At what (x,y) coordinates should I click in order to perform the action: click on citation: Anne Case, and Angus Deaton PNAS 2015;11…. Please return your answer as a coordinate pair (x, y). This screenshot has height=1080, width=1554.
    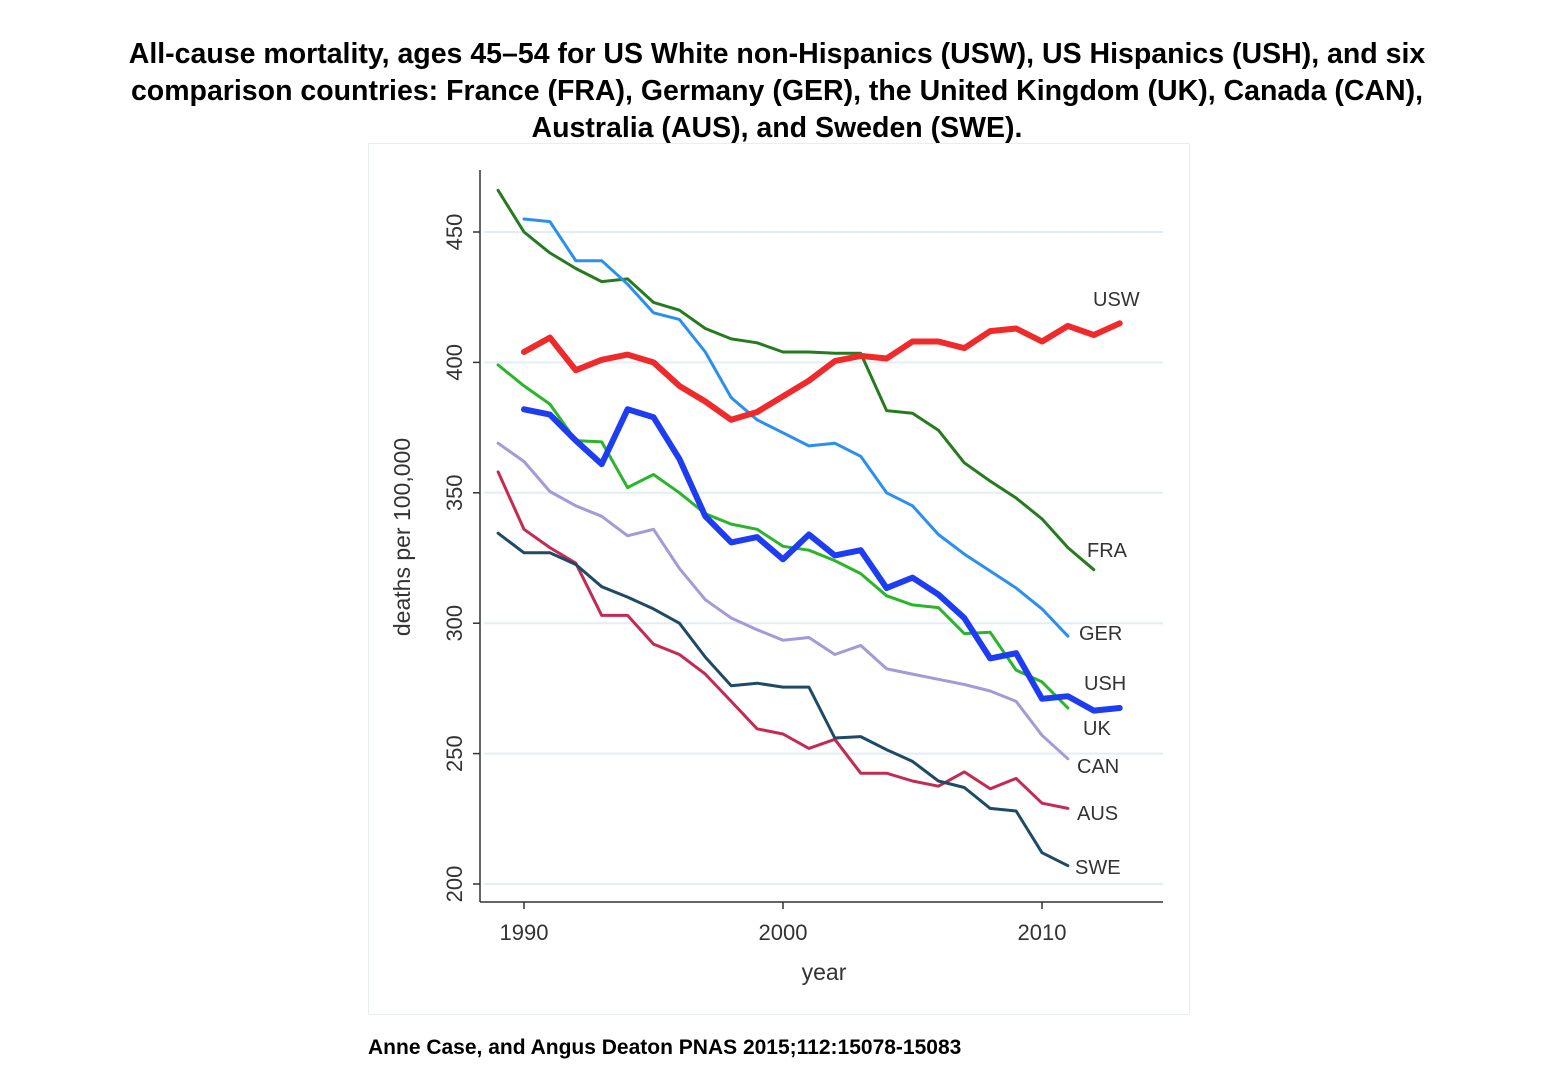
    Looking at the image, I should click on (665, 1047).